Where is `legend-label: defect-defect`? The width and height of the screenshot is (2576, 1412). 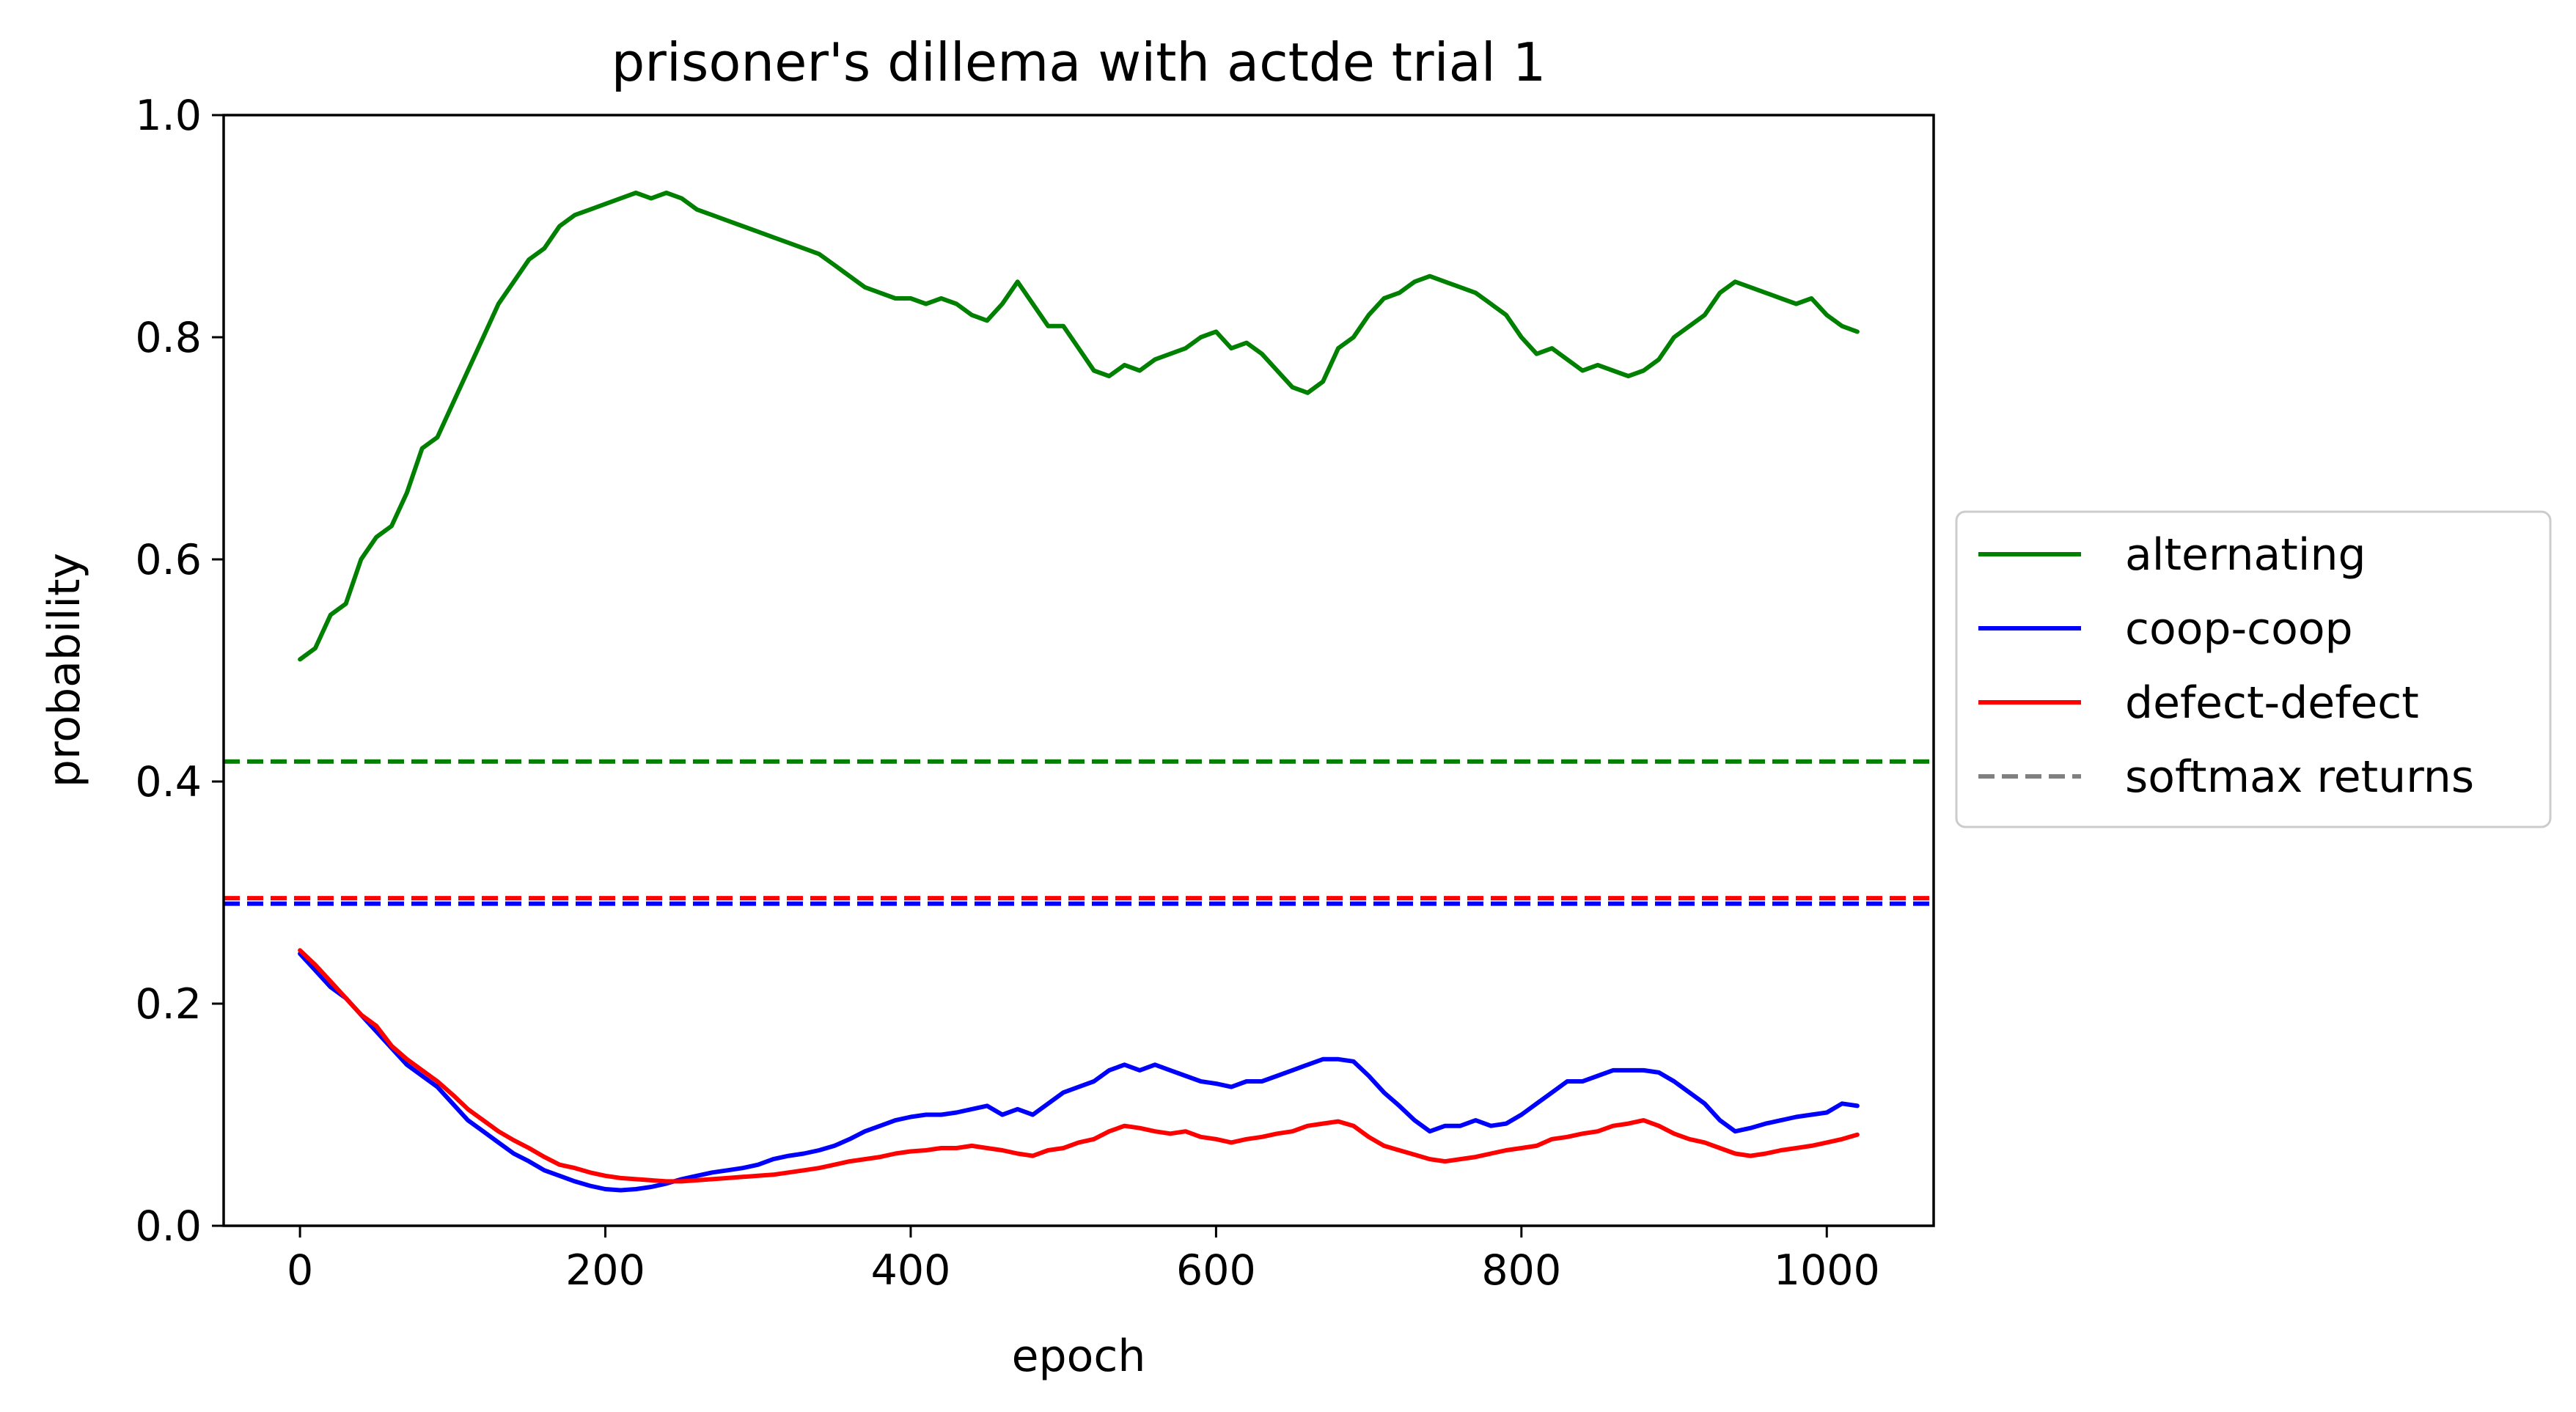
legend-label: defect-defect is located at coordinates (2272, 703).